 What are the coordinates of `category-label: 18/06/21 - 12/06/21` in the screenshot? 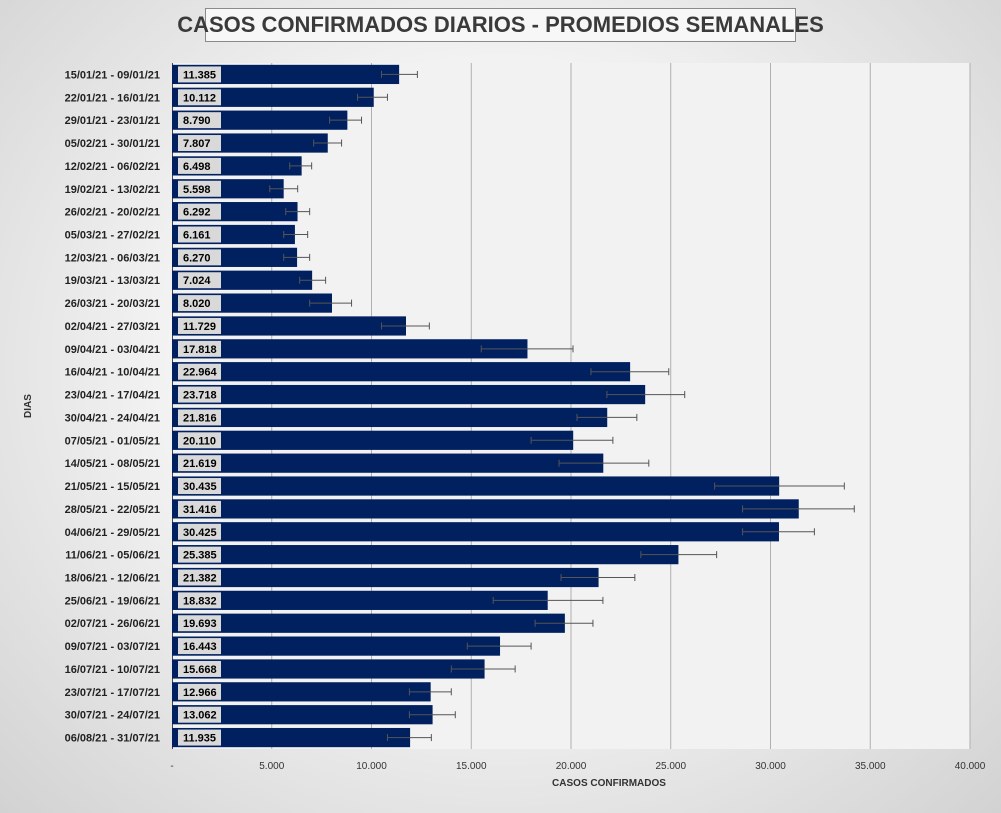 It's located at (112, 579).